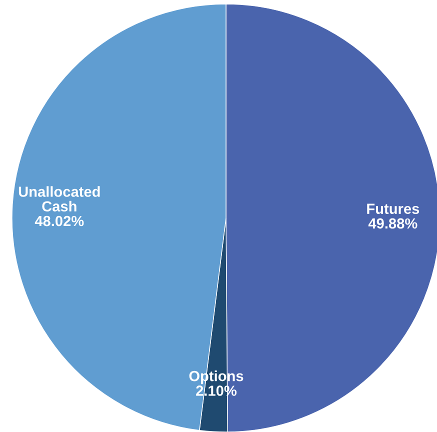 The image size is (437, 432). Describe the element at coordinates (59, 221) in the screenshot. I see `data-label: 48.02%` at that location.